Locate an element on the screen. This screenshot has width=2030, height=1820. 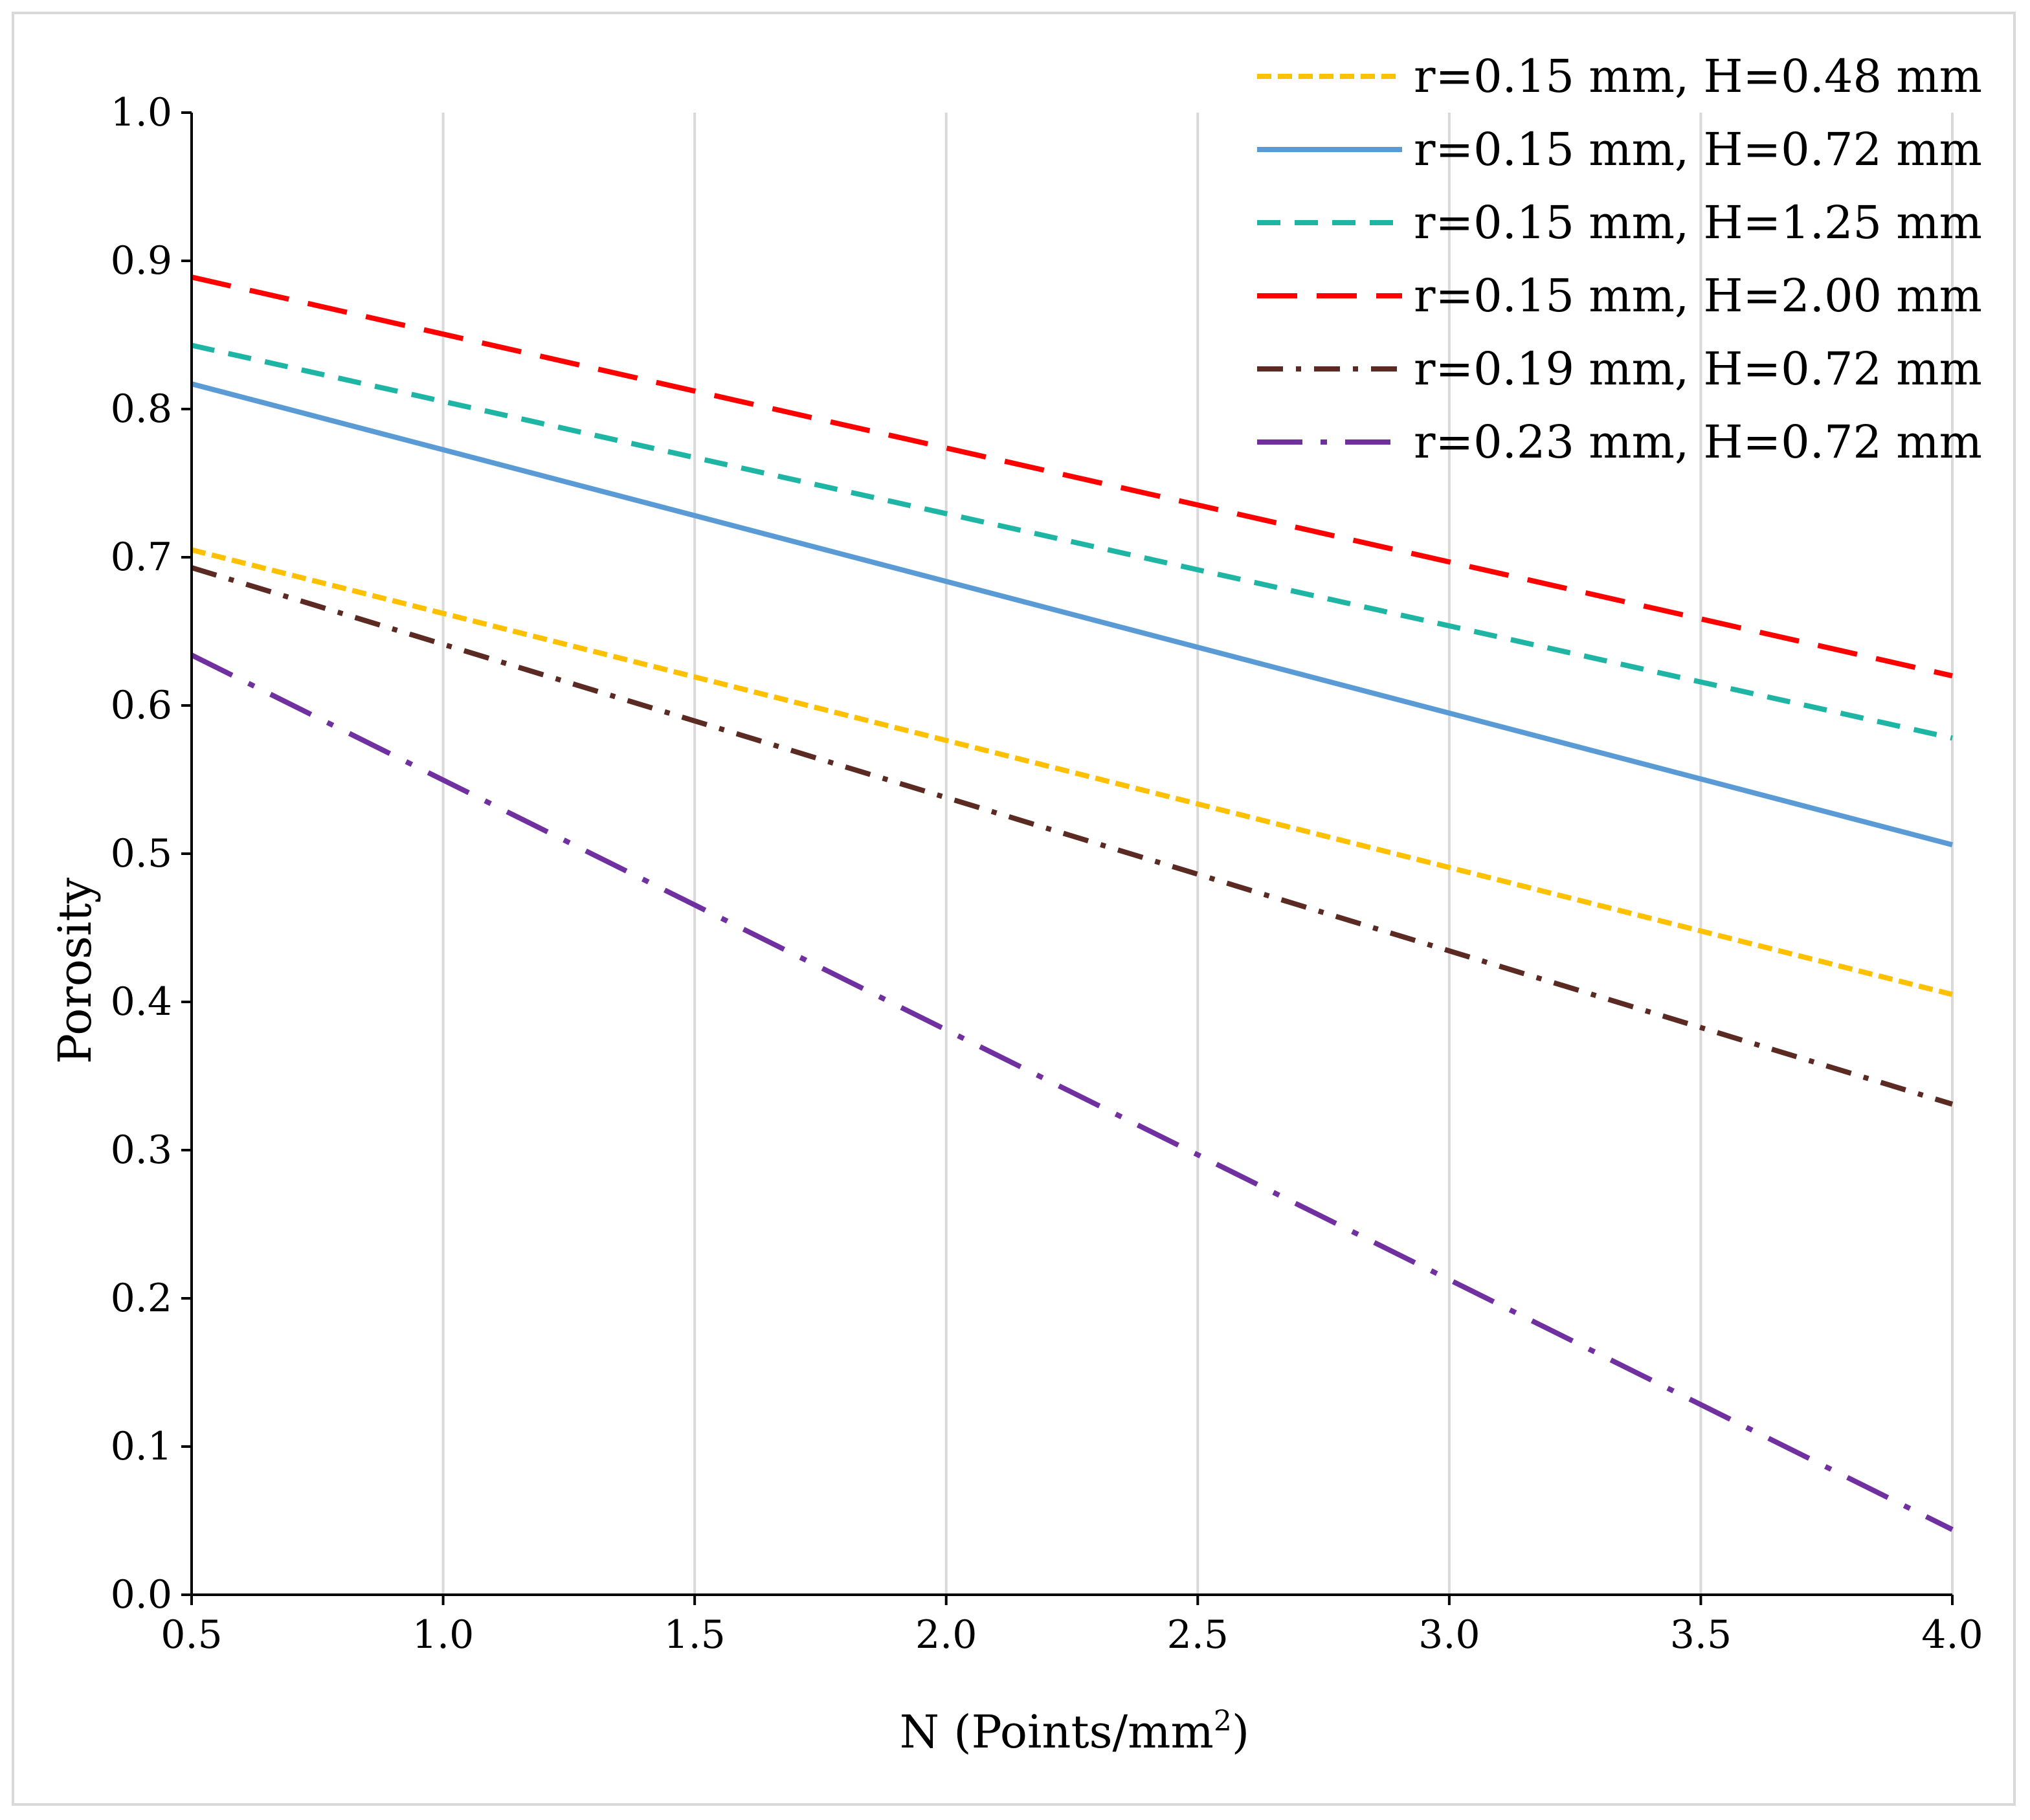
y-tick-label: 0.4 is located at coordinates (141, 1002).